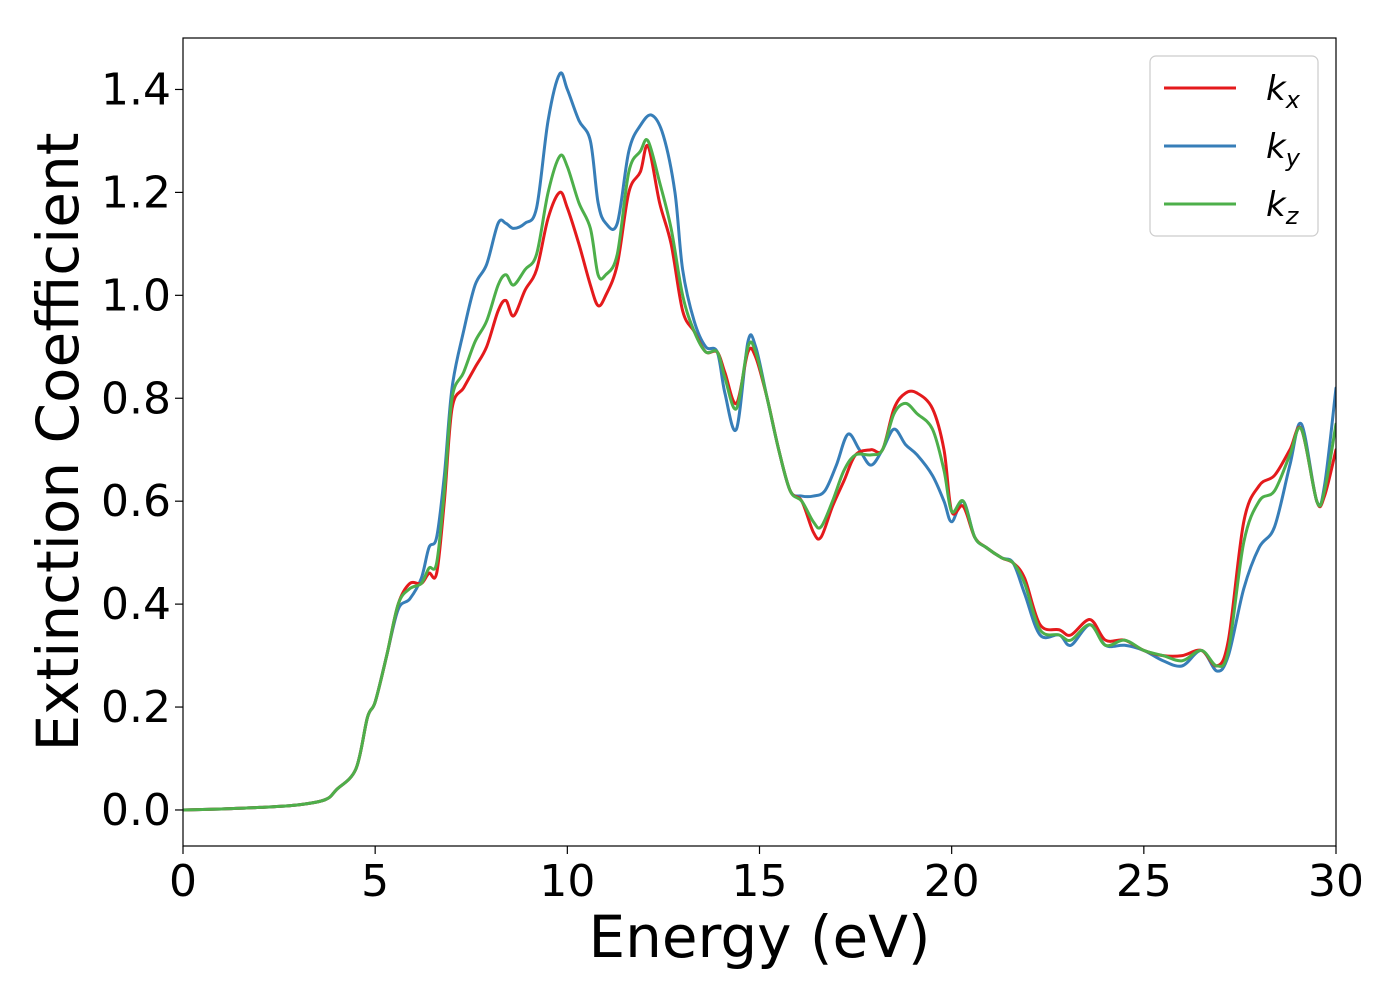 This screenshot has width=1400, height=1000. What do you see at coordinates (760, 881) in the screenshot?
I see `x-tick-label: 15` at bounding box center [760, 881].